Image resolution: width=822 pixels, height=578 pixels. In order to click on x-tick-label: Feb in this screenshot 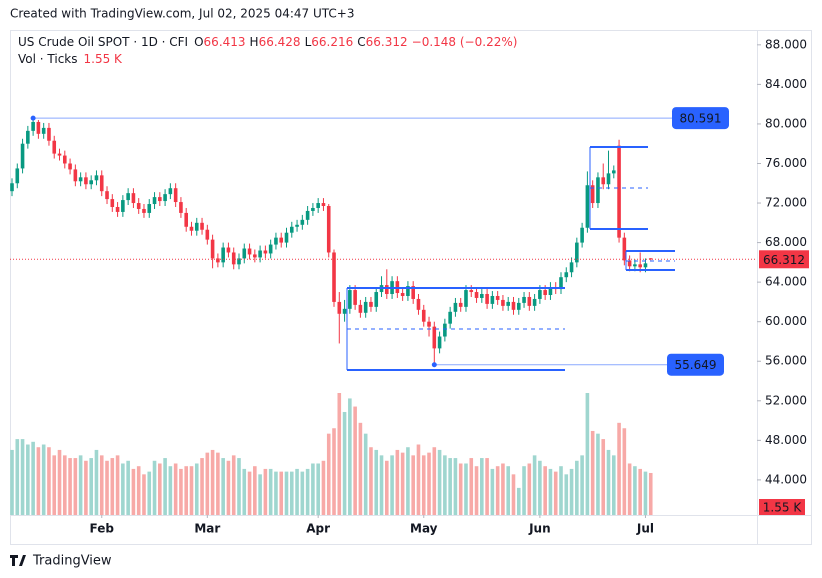, I will do `click(102, 529)`.